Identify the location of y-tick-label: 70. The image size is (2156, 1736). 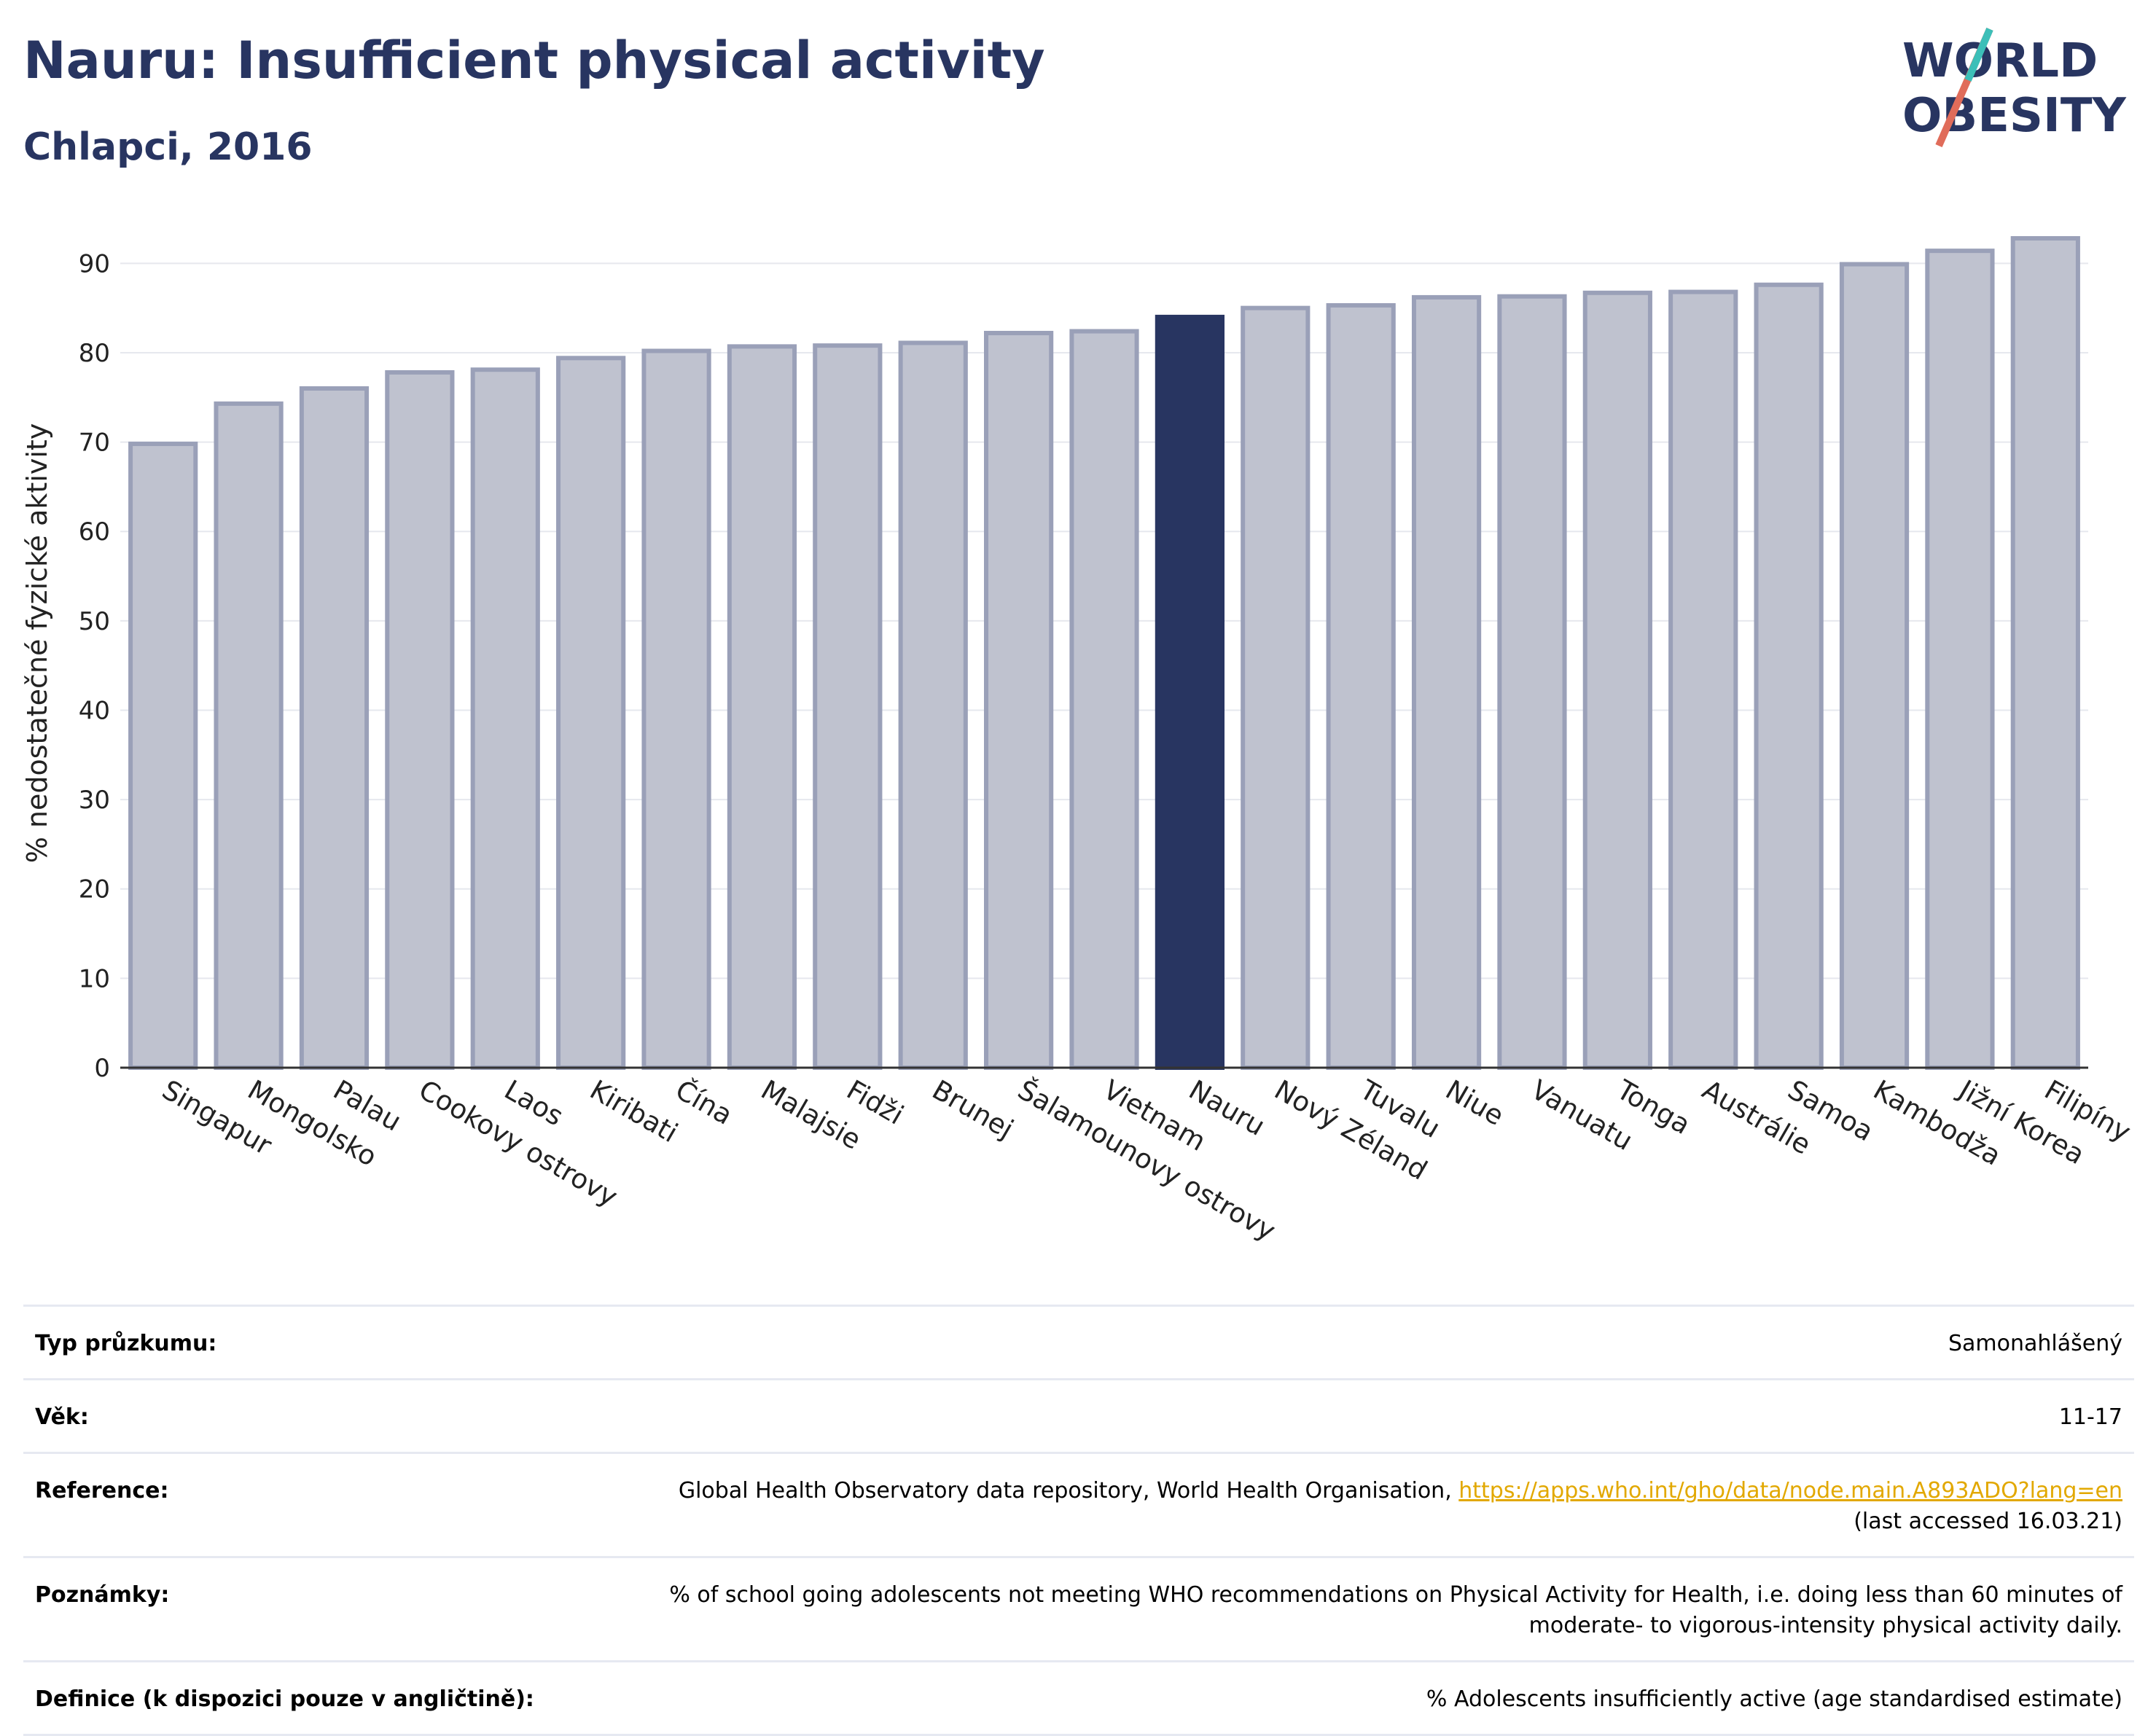
(95, 443).